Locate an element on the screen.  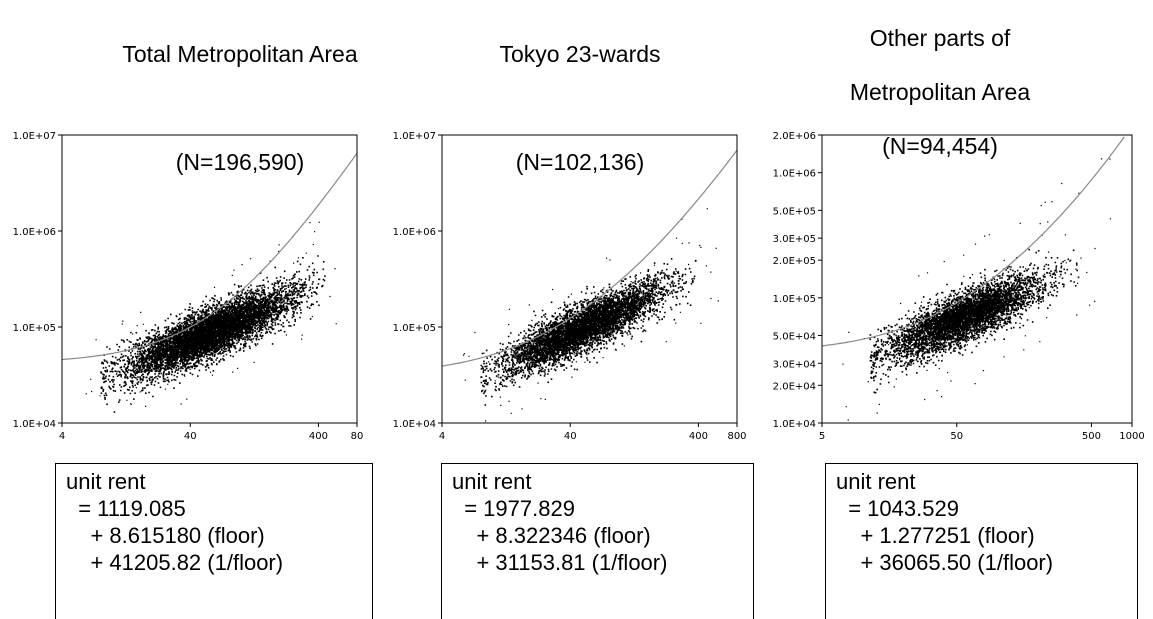
x-tick-label: 500 is located at coordinates (1091, 436).